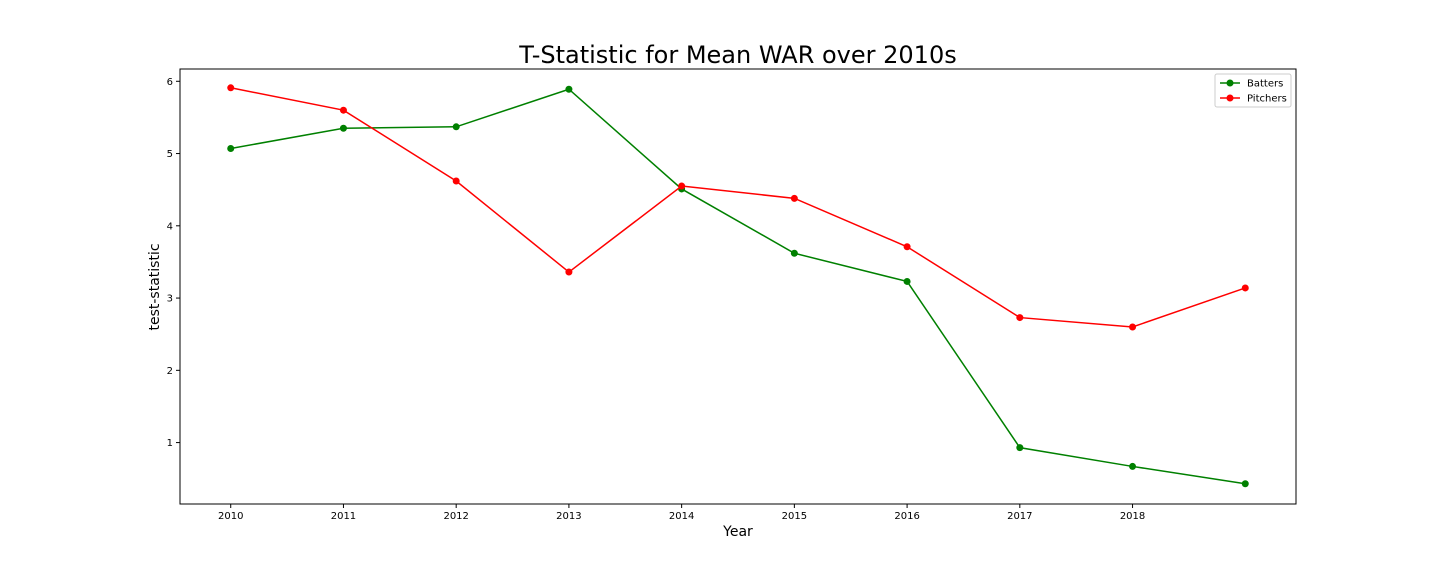  What do you see at coordinates (794, 516) in the screenshot?
I see `x-tick-label: 2015` at bounding box center [794, 516].